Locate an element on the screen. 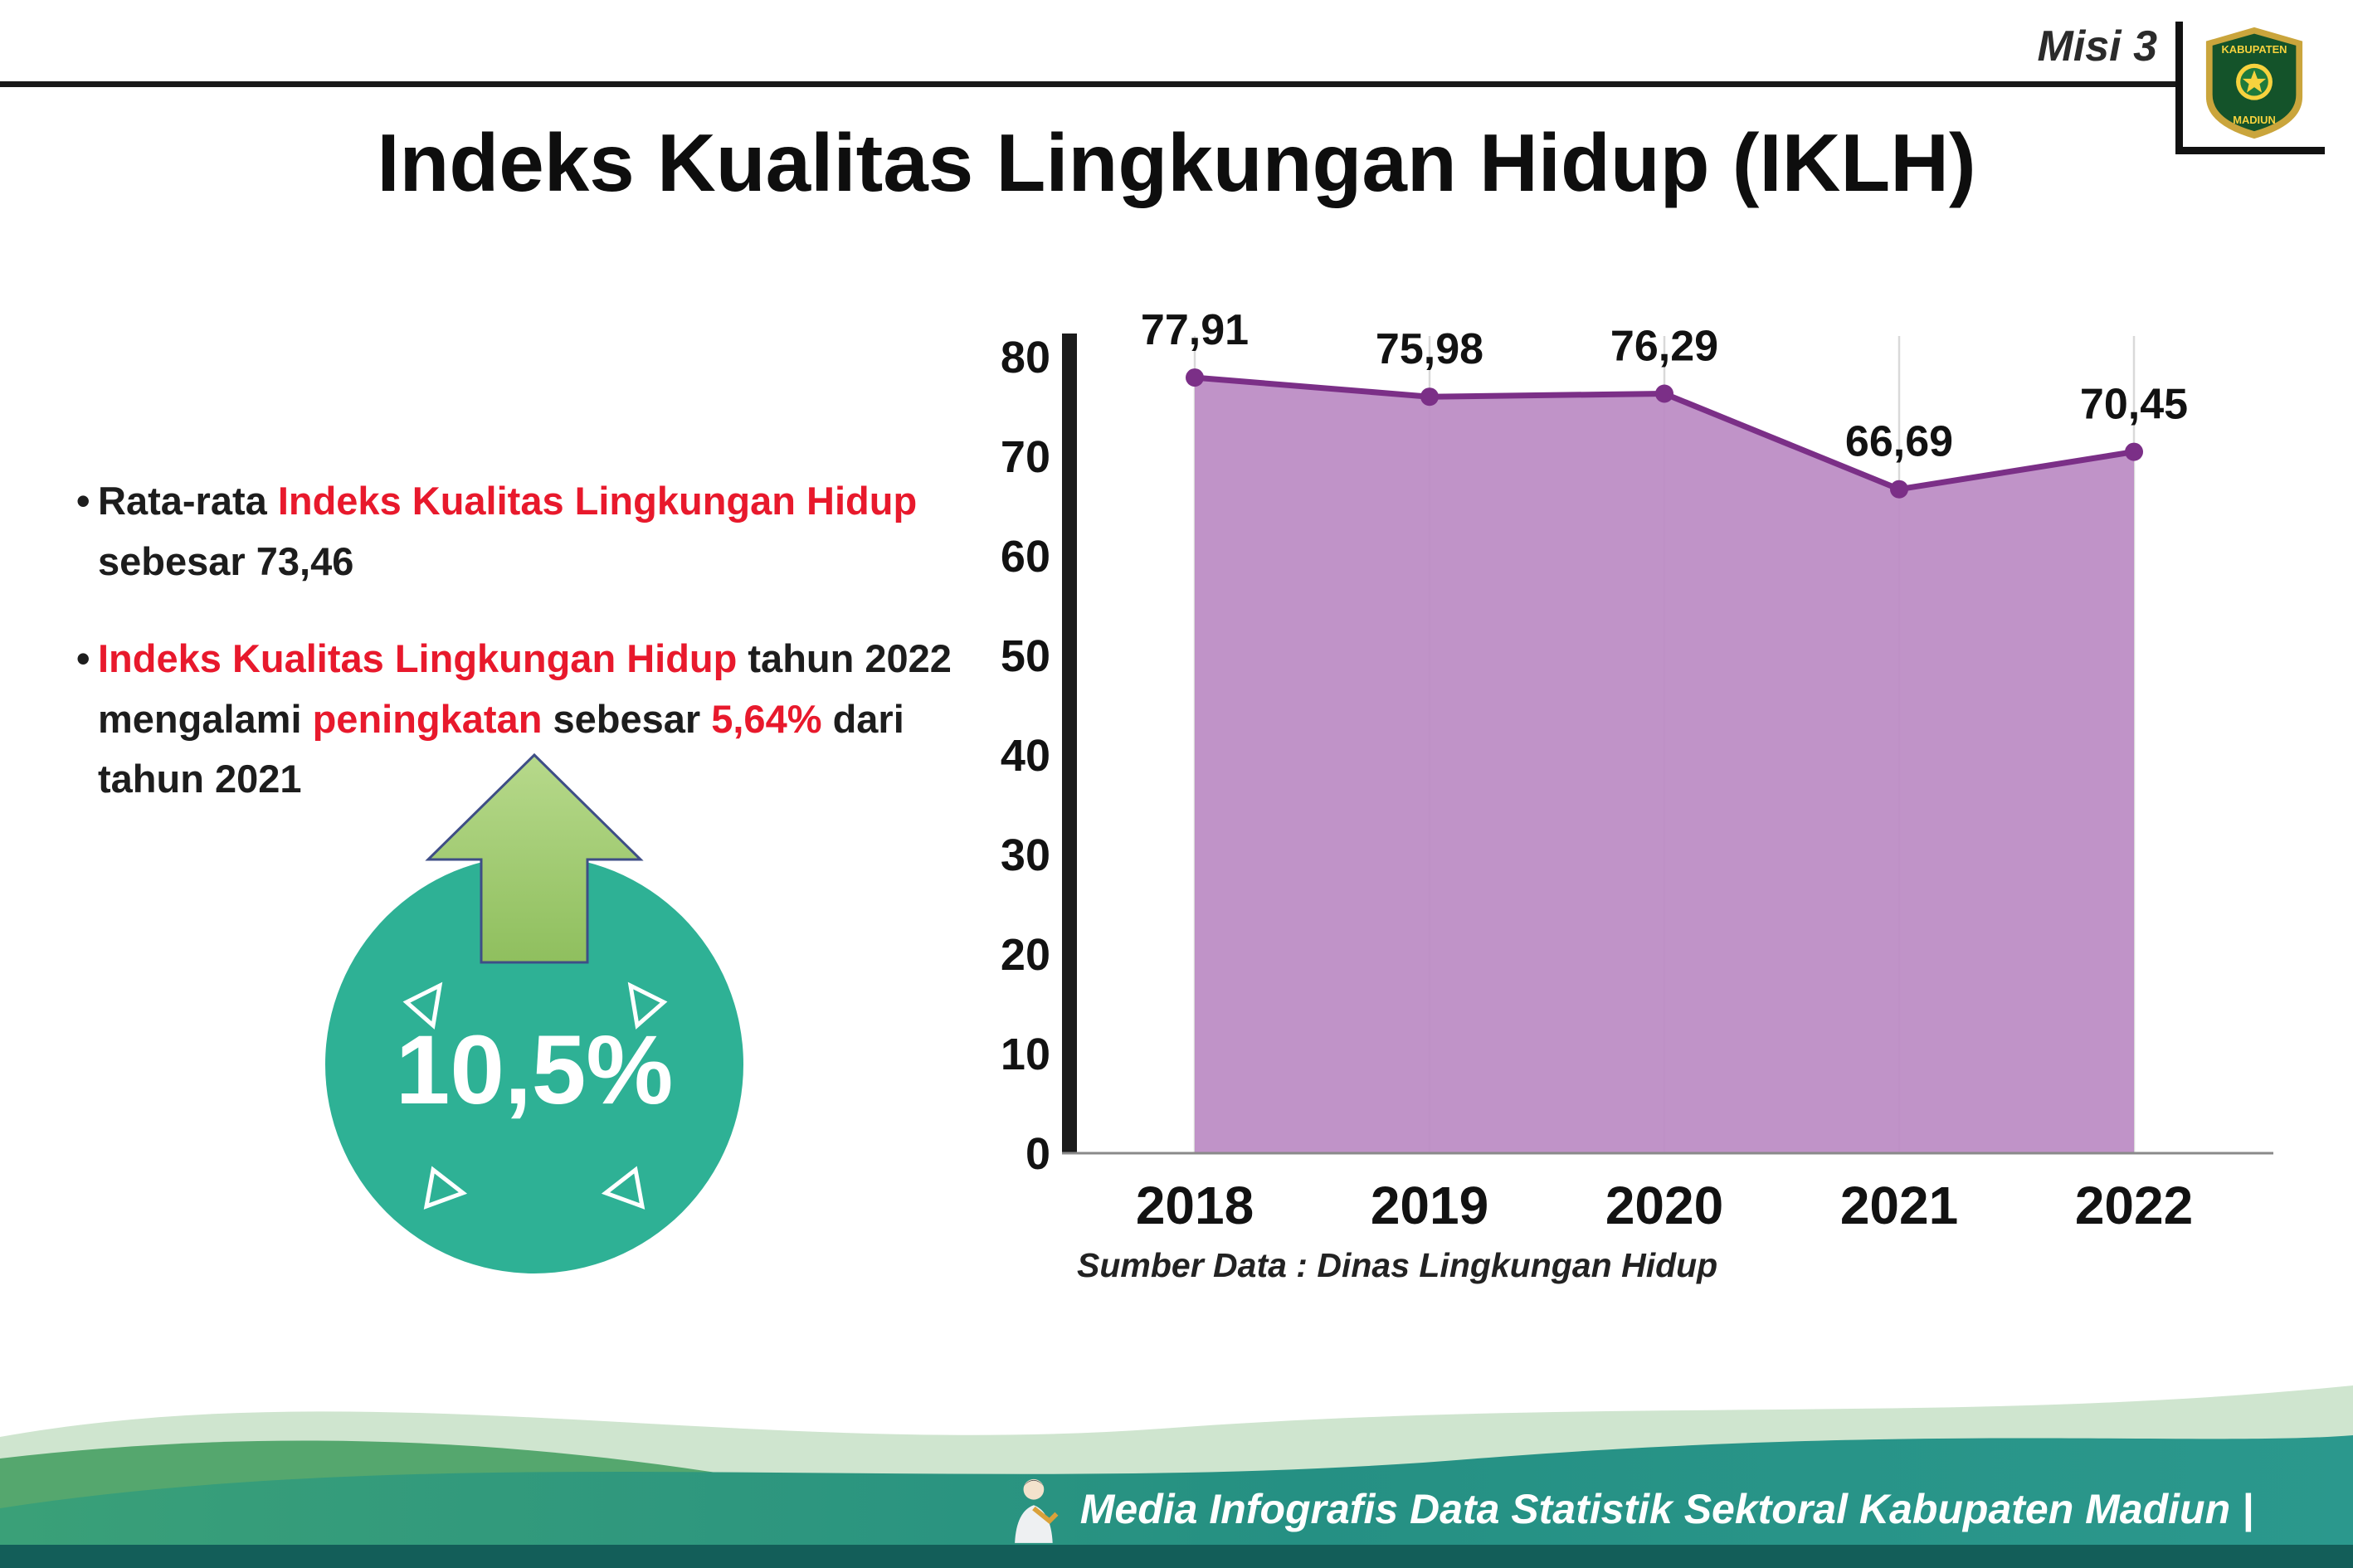 The height and width of the screenshot is (1568, 2353). badge-value: 10,5% is located at coordinates (535, 1070).